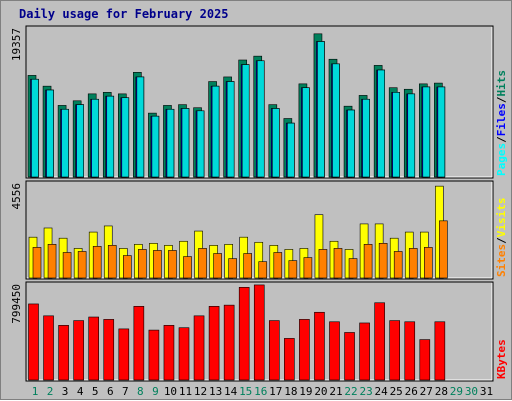  What do you see at coordinates (501, 218) in the screenshot?
I see `legend-visits: Visits` at bounding box center [501, 218].